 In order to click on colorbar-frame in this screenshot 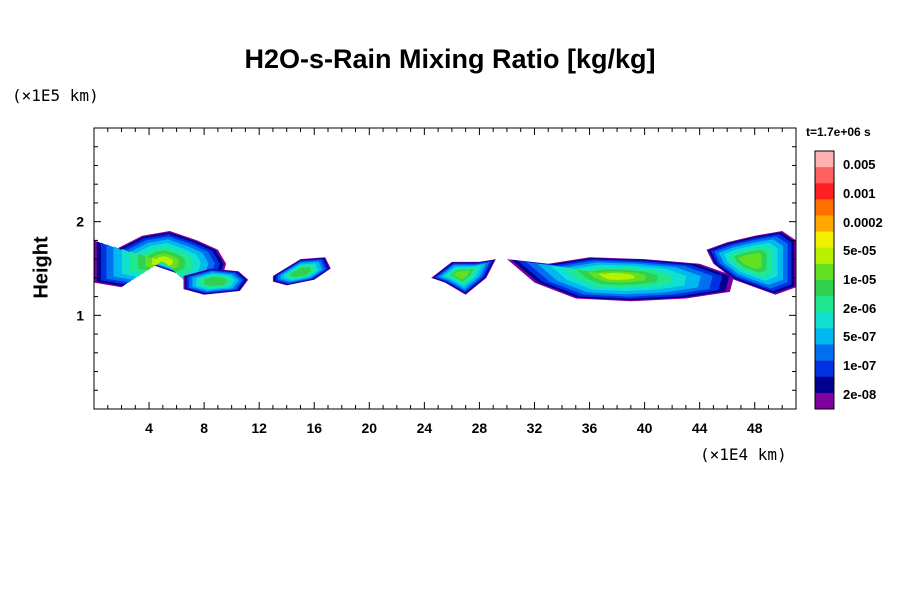, I will do `click(824, 280)`.